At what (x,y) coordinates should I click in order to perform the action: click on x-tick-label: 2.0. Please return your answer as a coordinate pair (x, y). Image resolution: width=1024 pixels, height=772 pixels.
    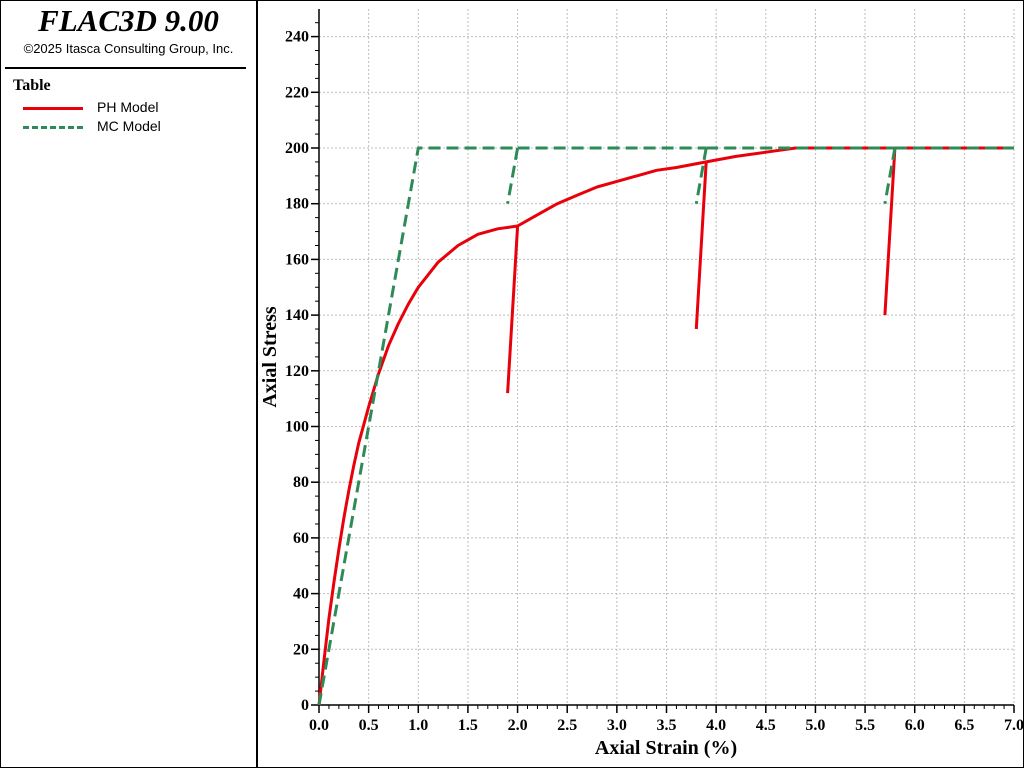
    Looking at the image, I should click on (518, 725).